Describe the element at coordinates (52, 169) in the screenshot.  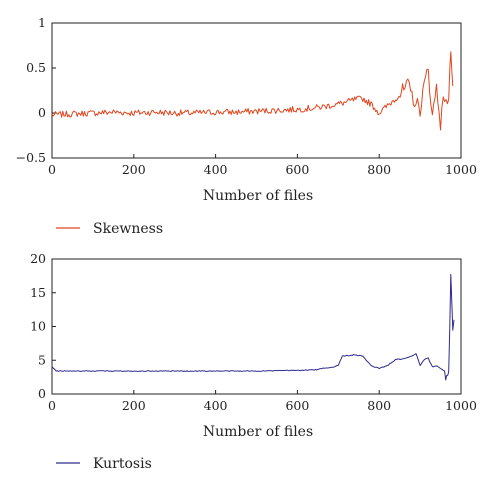
I see `skewness-x-tick-label: 0` at that location.